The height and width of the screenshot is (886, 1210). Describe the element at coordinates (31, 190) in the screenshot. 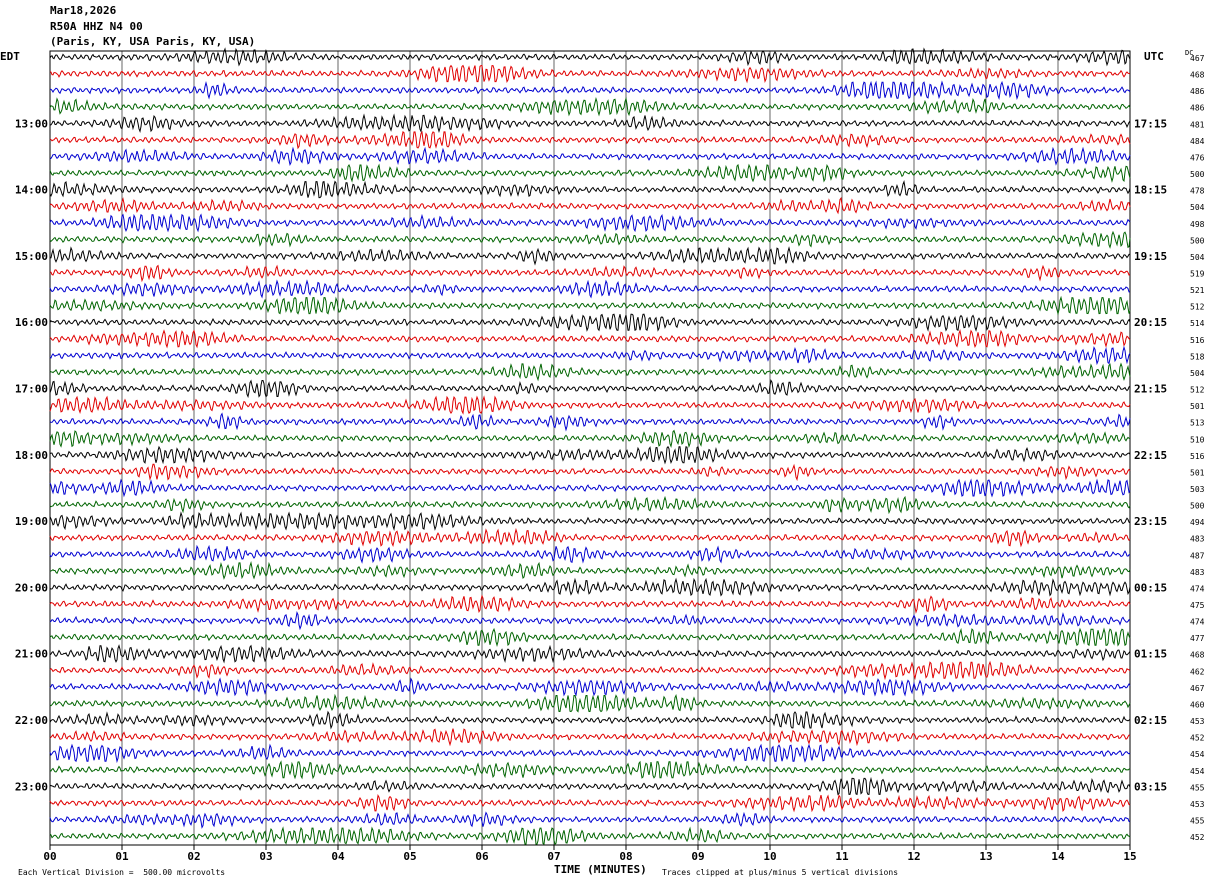

I see `edt-hour-label: 14:00` at that location.